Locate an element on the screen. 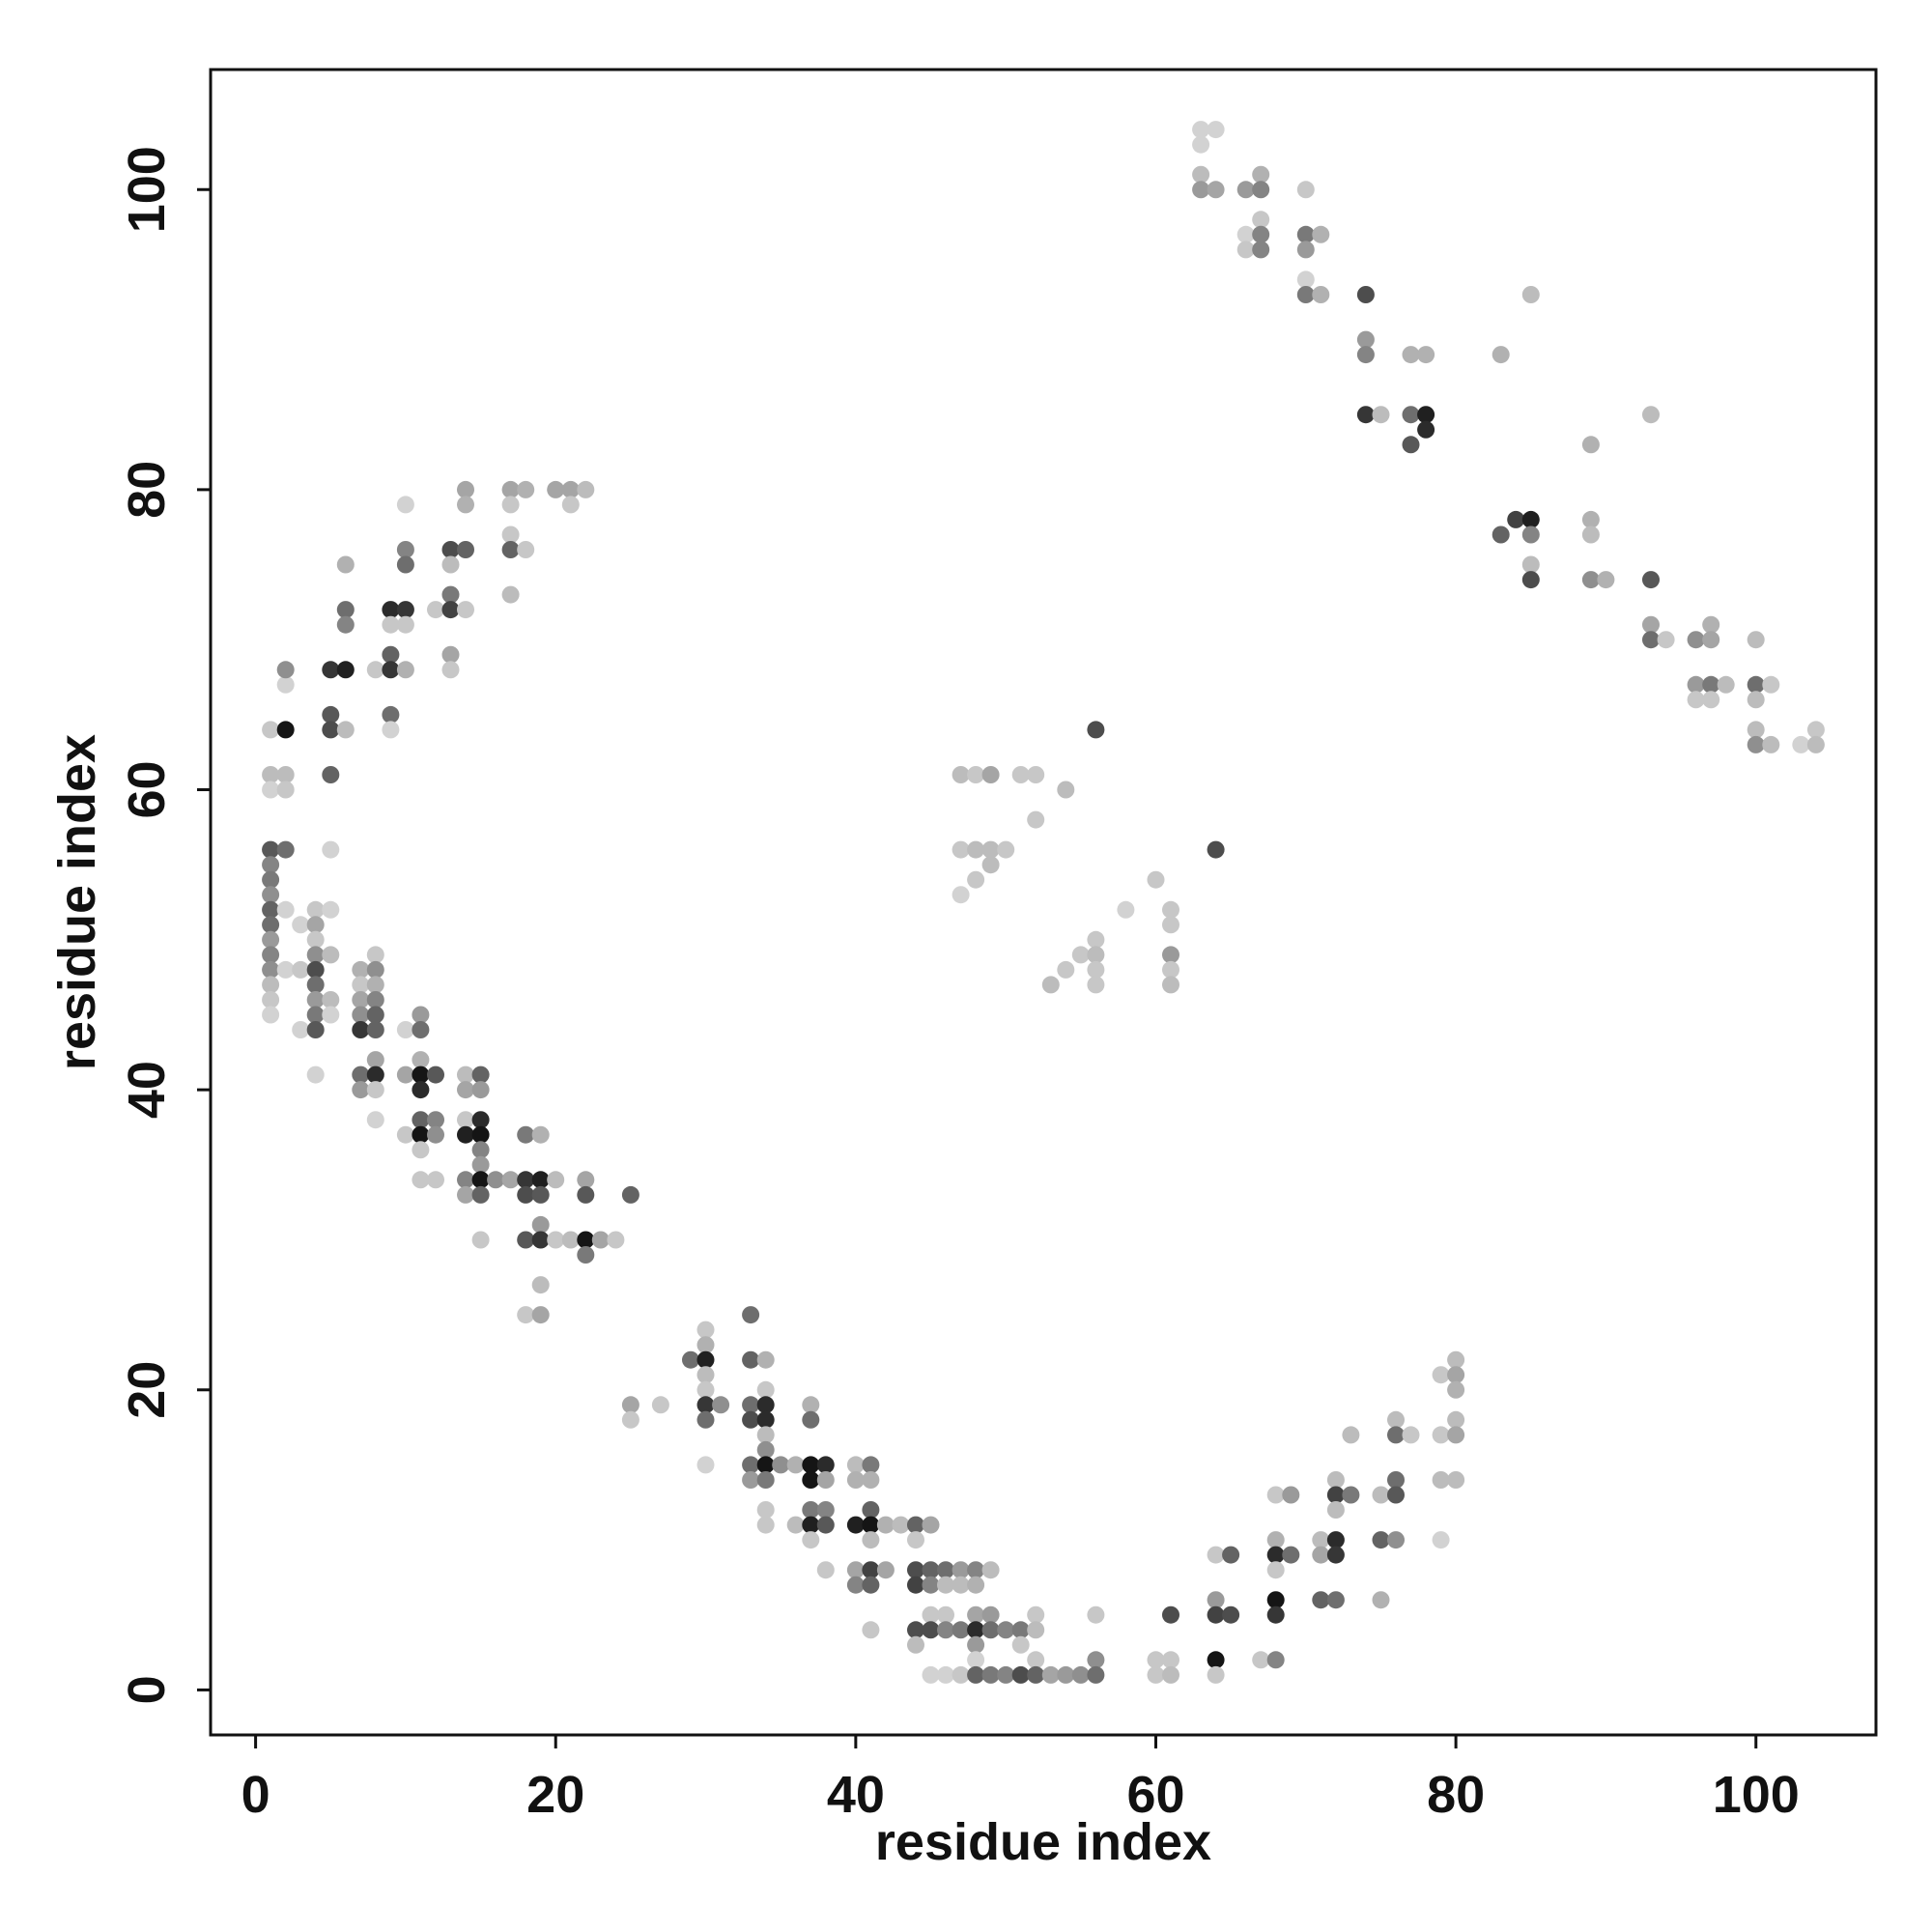  y-tick-label: 40 is located at coordinates (147, 1090).